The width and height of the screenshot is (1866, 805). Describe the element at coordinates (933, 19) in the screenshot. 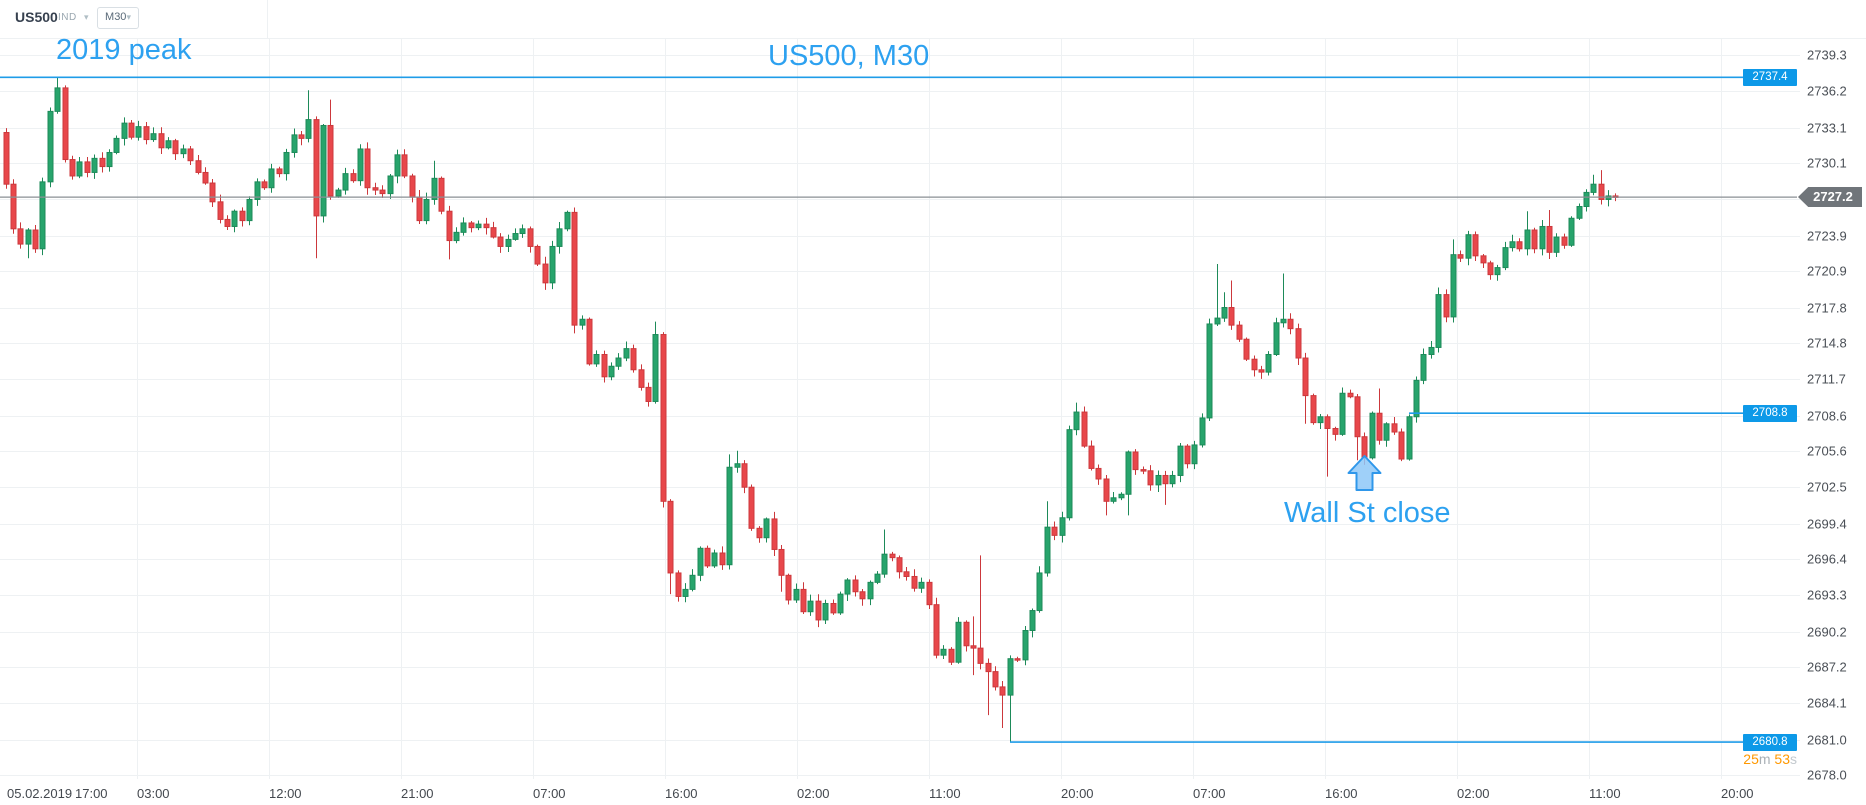

I see `chart-toolbar: US500 IND ▾ M30▾` at that location.